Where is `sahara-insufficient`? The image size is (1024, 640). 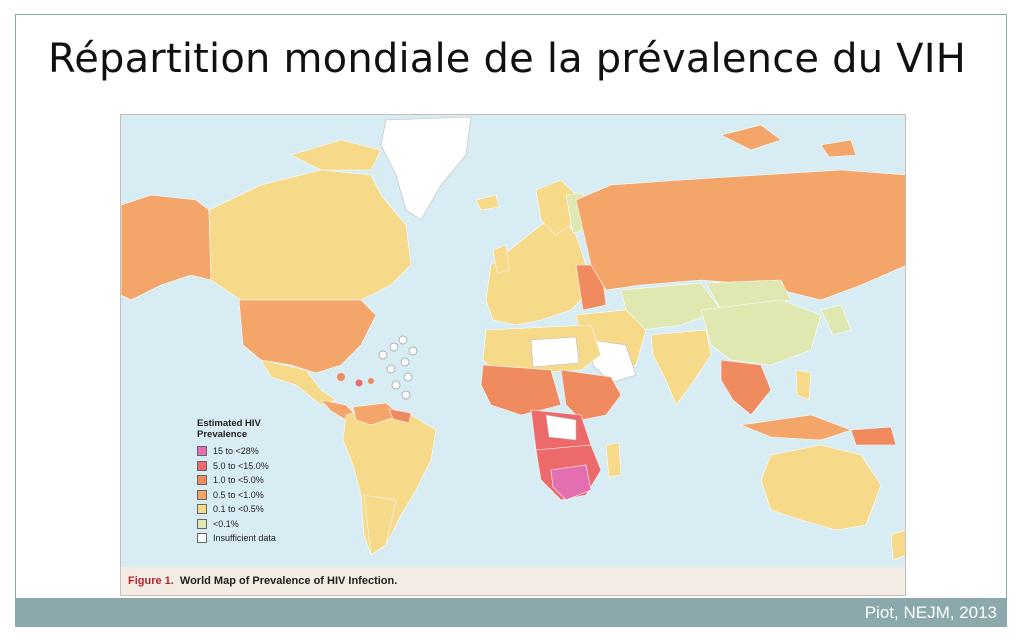
sahara-insufficient is located at coordinates (555, 352).